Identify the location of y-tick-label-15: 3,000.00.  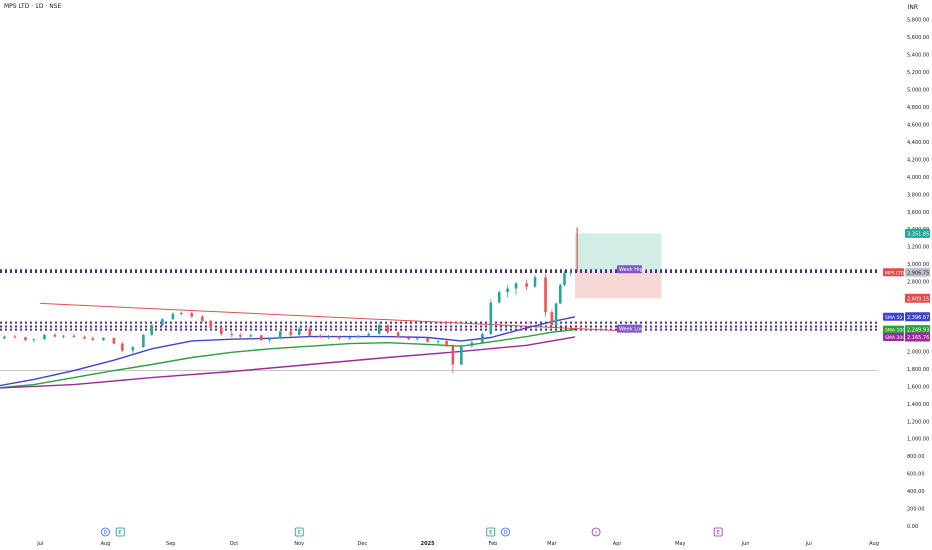
(918, 265).